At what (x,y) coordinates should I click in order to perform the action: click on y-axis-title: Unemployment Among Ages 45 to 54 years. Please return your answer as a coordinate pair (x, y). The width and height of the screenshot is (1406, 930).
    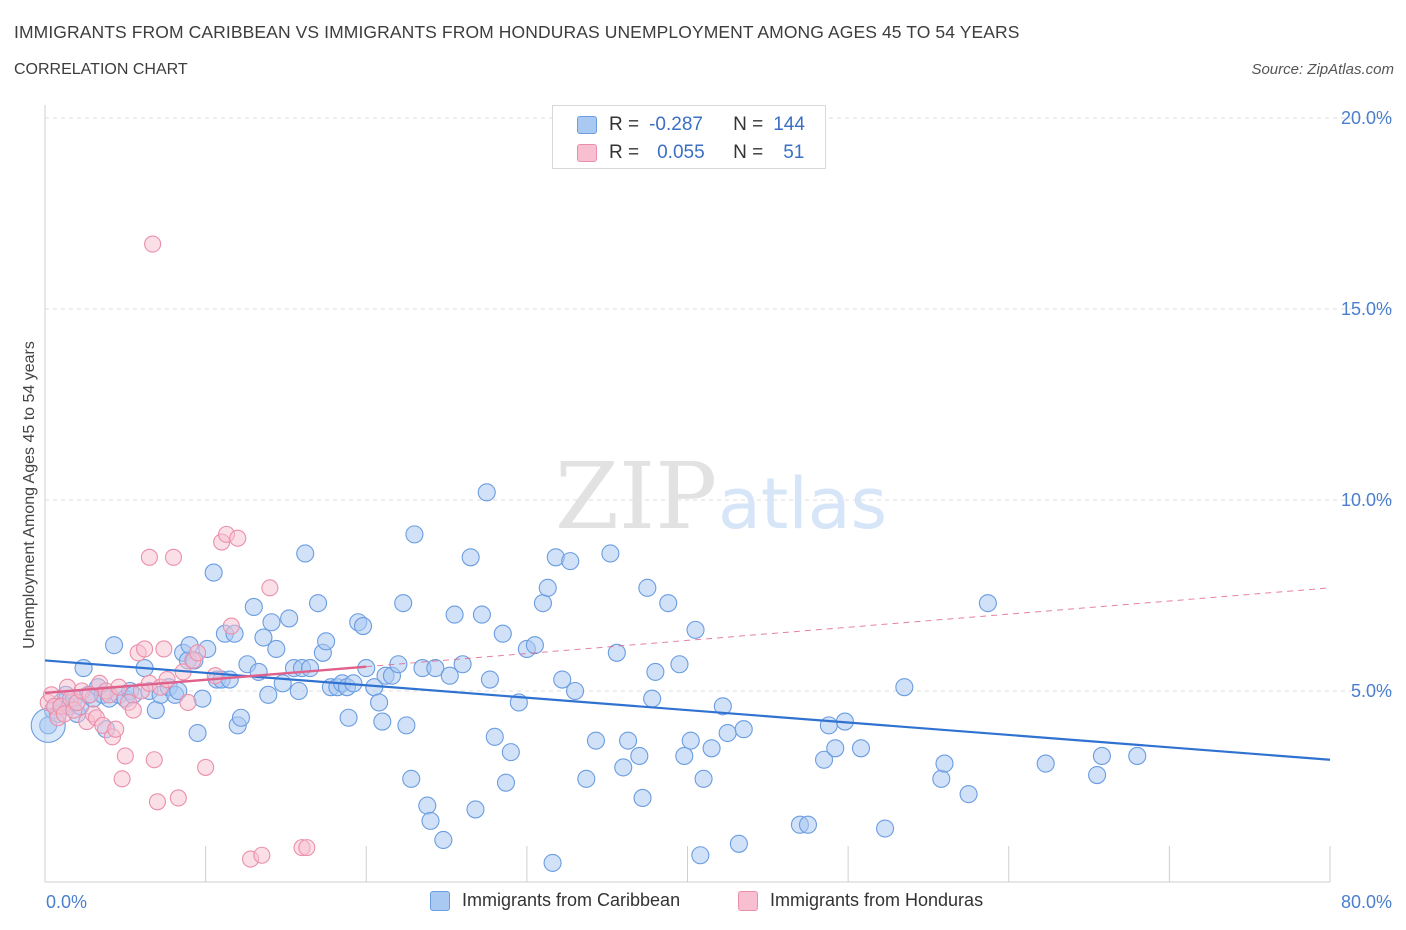
    Looking at the image, I should click on (29, 495).